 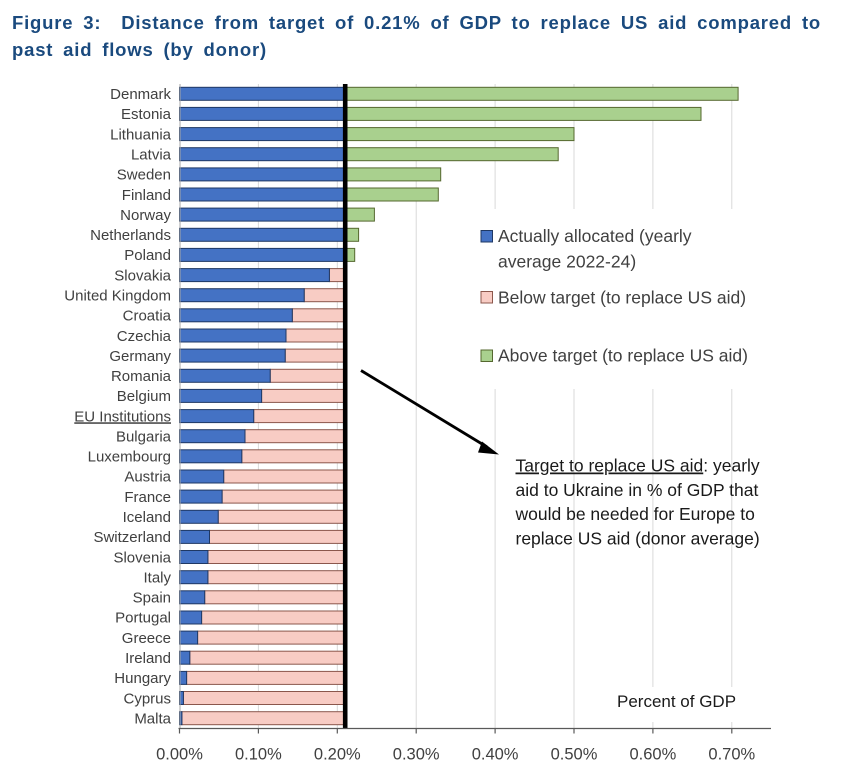 What do you see at coordinates (337, 755) in the screenshot?
I see `svg-text: 0.20%` at bounding box center [337, 755].